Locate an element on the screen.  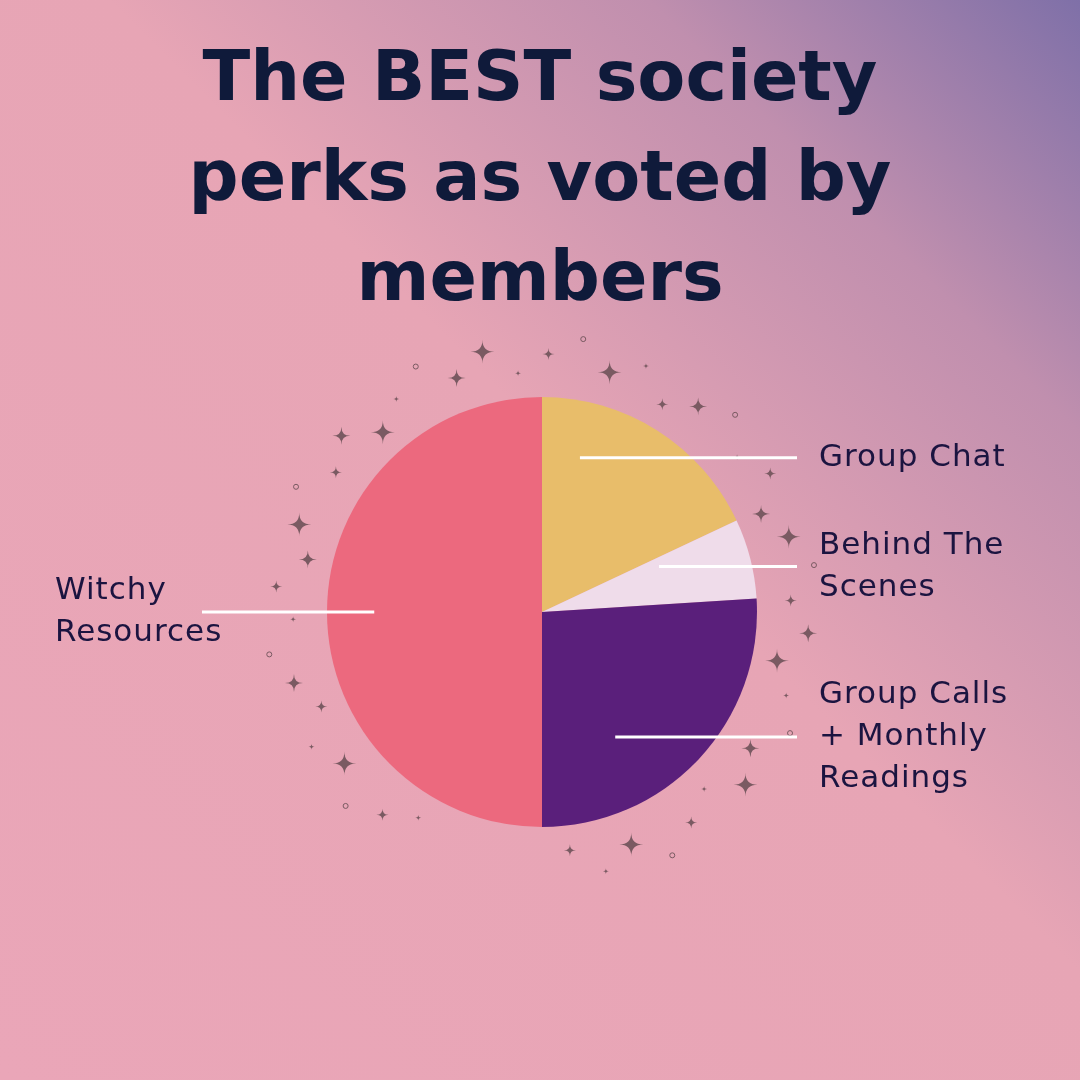
slice-label: Group Calls + Monthly Readings is located at coordinates (914, 734).